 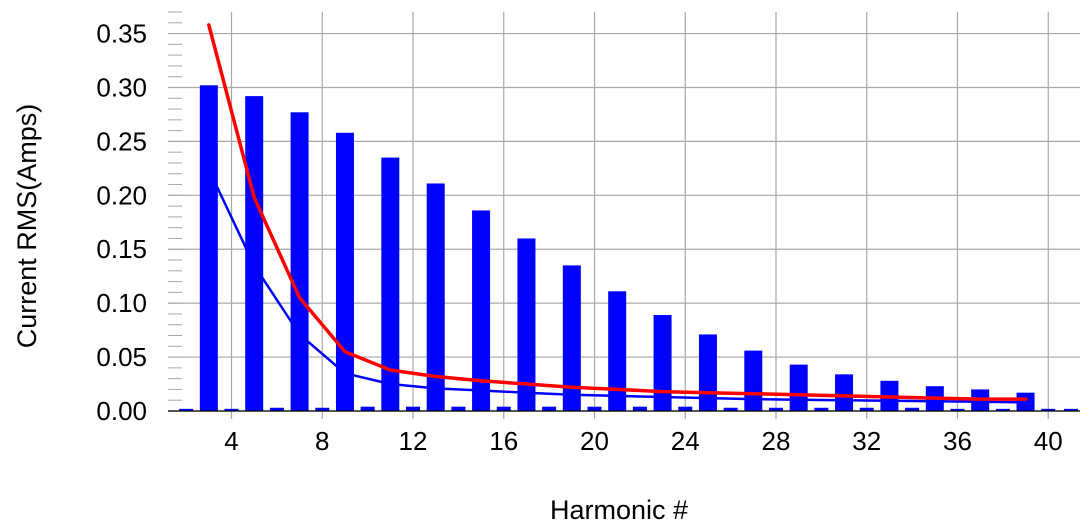 I want to click on x-axis-title: Harmonic #, so click(x=619, y=509).